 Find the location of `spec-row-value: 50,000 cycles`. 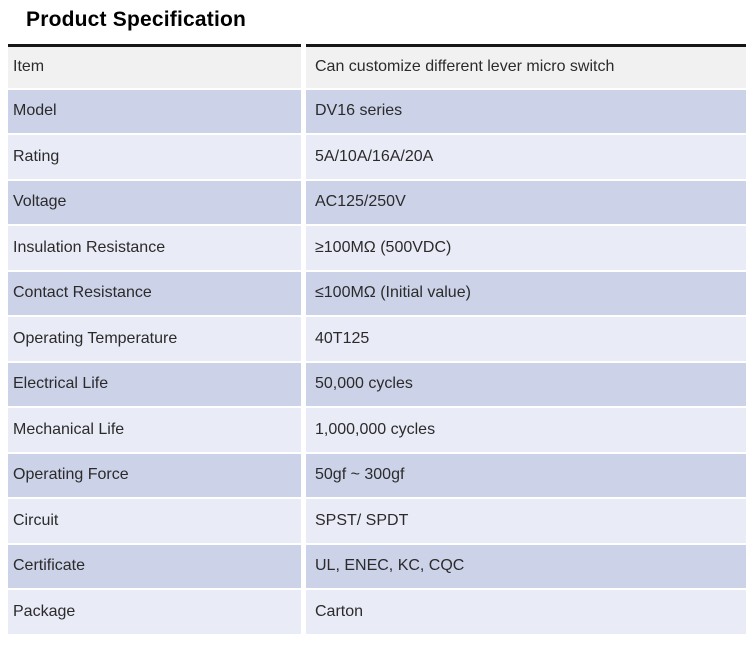

spec-row-value: 50,000 cycles is located at coordinates (526, 384).